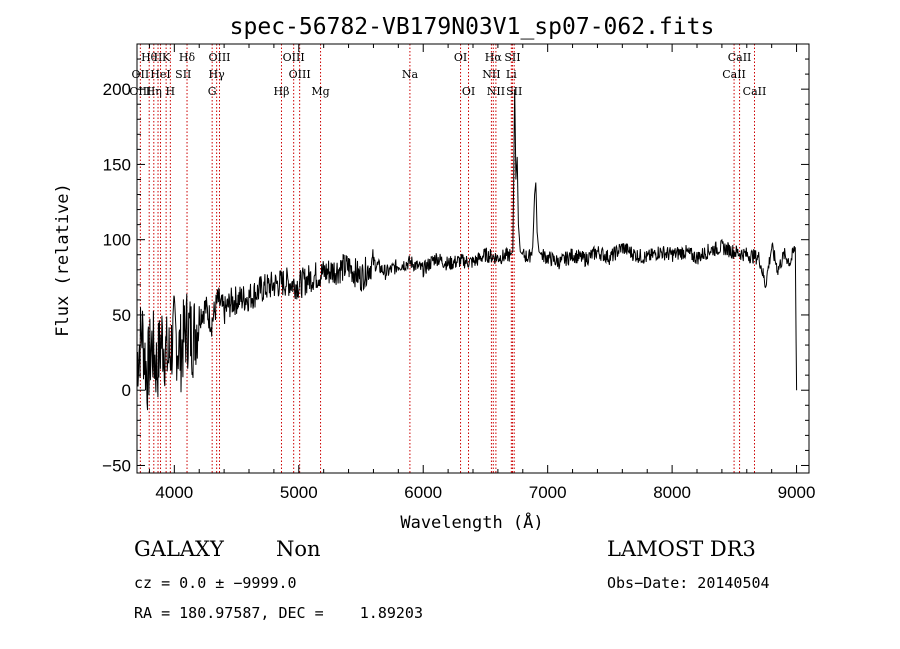 The image size is (900, 649). I want to click on spectral-line-label: HeI, so click(160, 74).